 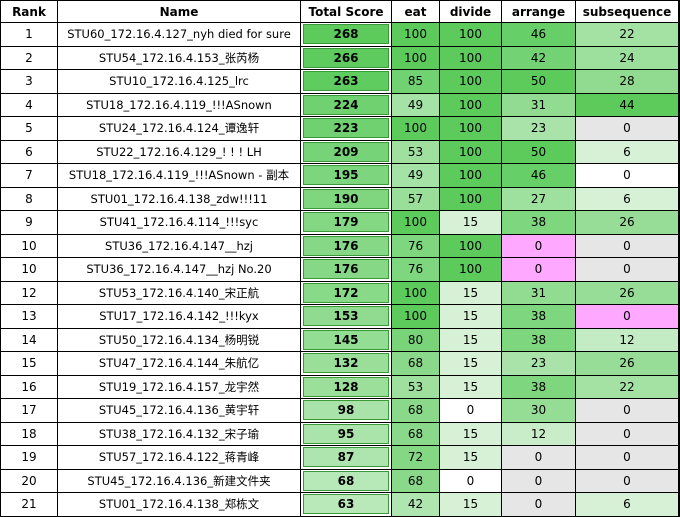 I want to click on name-cell: STU45_172.16.4.136_黄宇轩, so click(x=179, y=411).